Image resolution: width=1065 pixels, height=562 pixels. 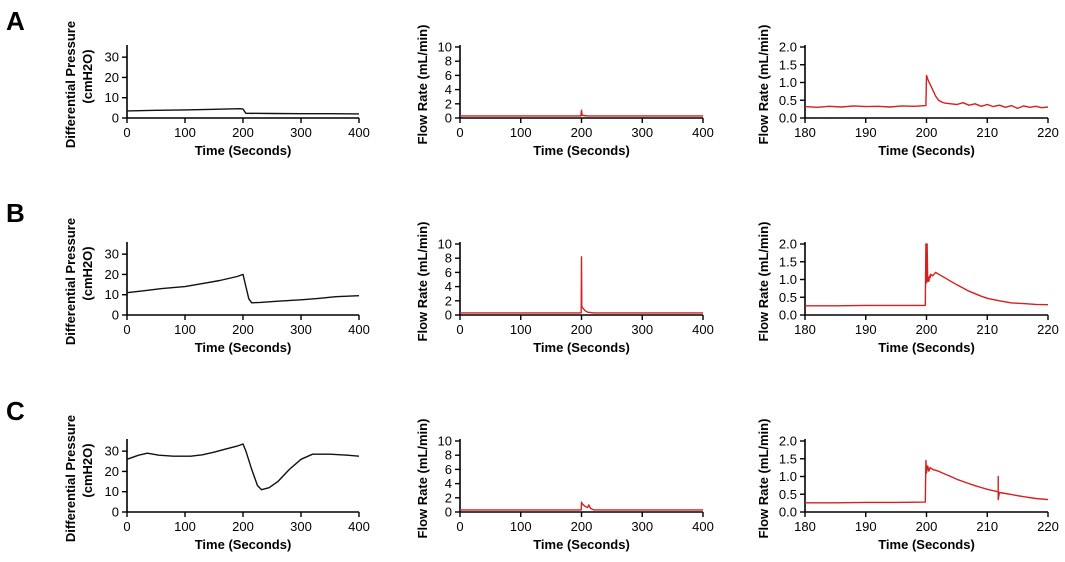 What do you see at coordinates (243, 111) in the screenshot?
I see `series-line-A-pressure` at bounding box center [243, 111].